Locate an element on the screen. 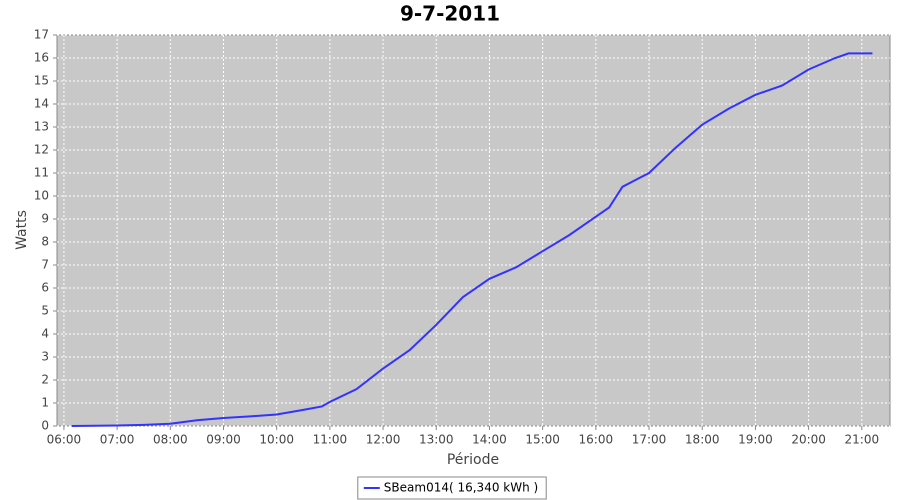 This screenshot has height=500, width=900. legend-label: SBeam014( 16,340 kWh ) is located at coordinates (461, 488).